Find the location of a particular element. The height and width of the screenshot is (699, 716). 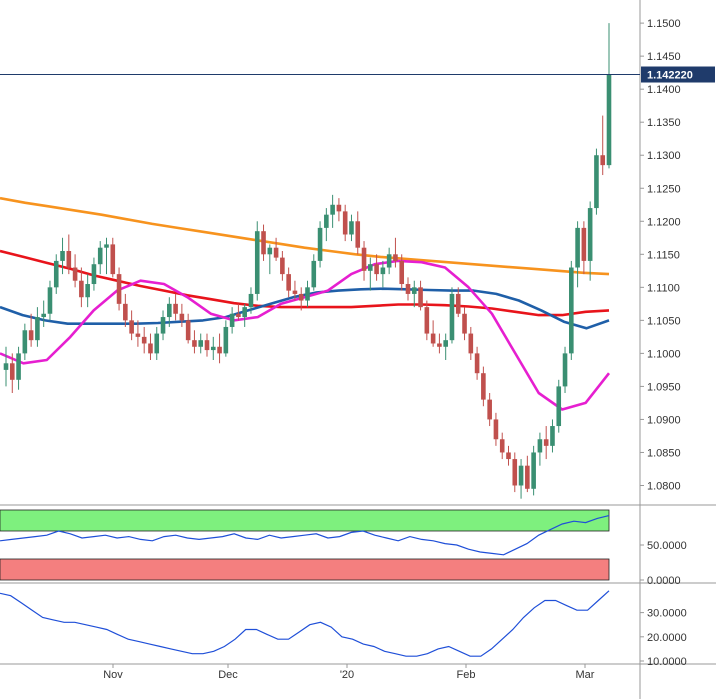

time-tick-label: '20 is located at coordinates (347, 675).